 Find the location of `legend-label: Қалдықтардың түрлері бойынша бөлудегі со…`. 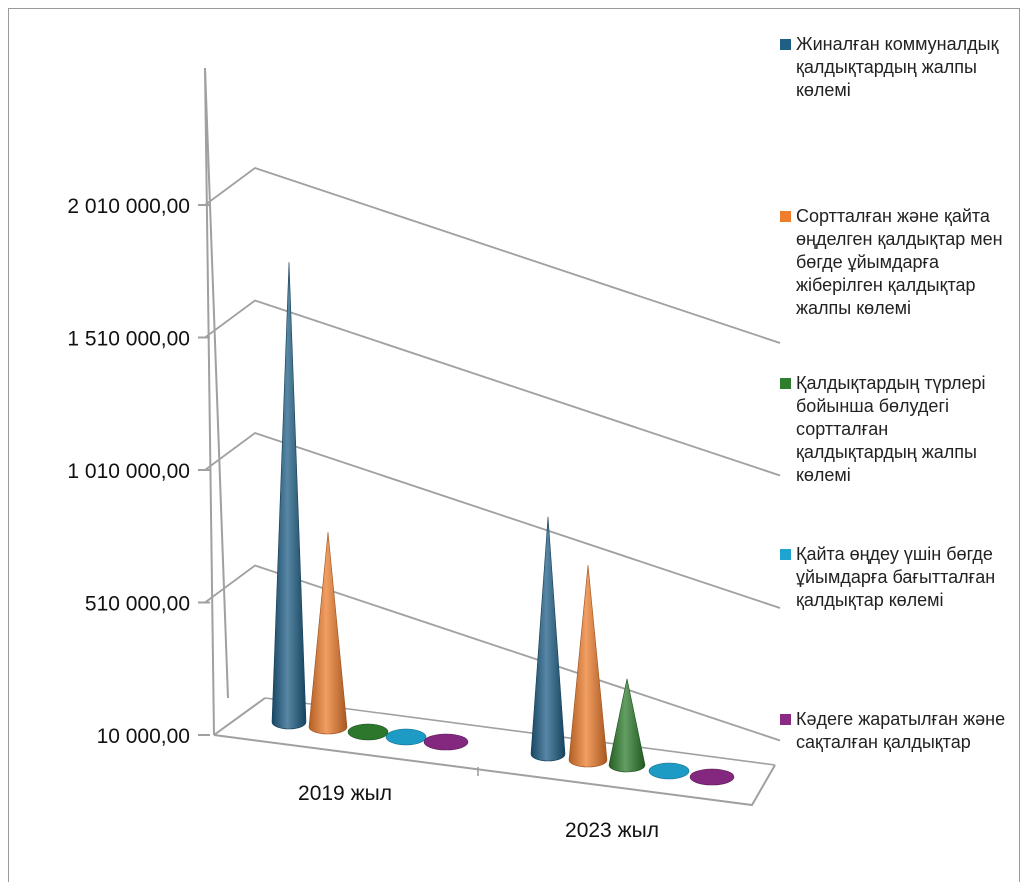

legend-label: Қалдықтардың түрлері бойынша бөлудегі со… is located at coordinates (891, 429).